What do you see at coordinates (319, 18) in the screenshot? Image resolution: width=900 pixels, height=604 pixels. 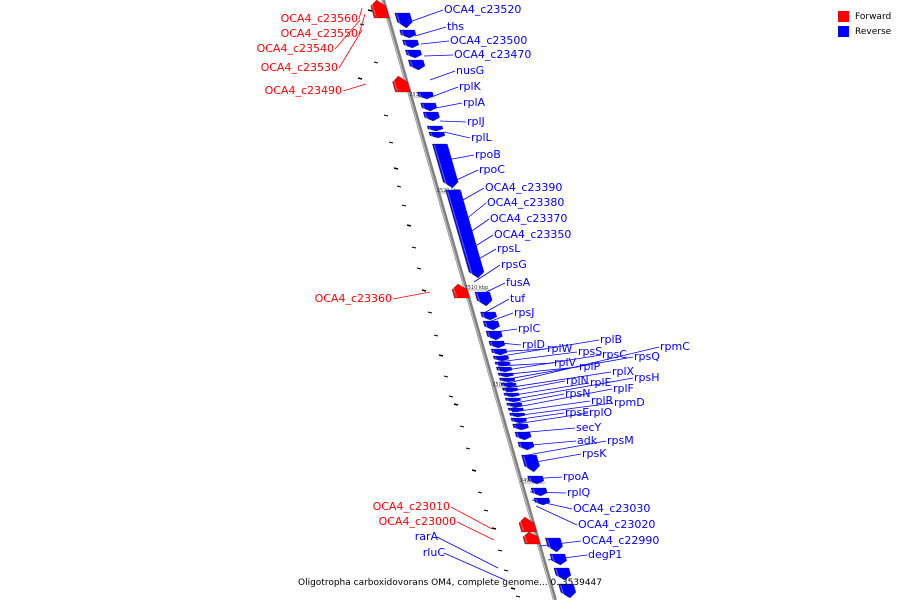 I see `gene-label-oca4-c23560: OCA4_c23560` at bounding box center [319, 18].